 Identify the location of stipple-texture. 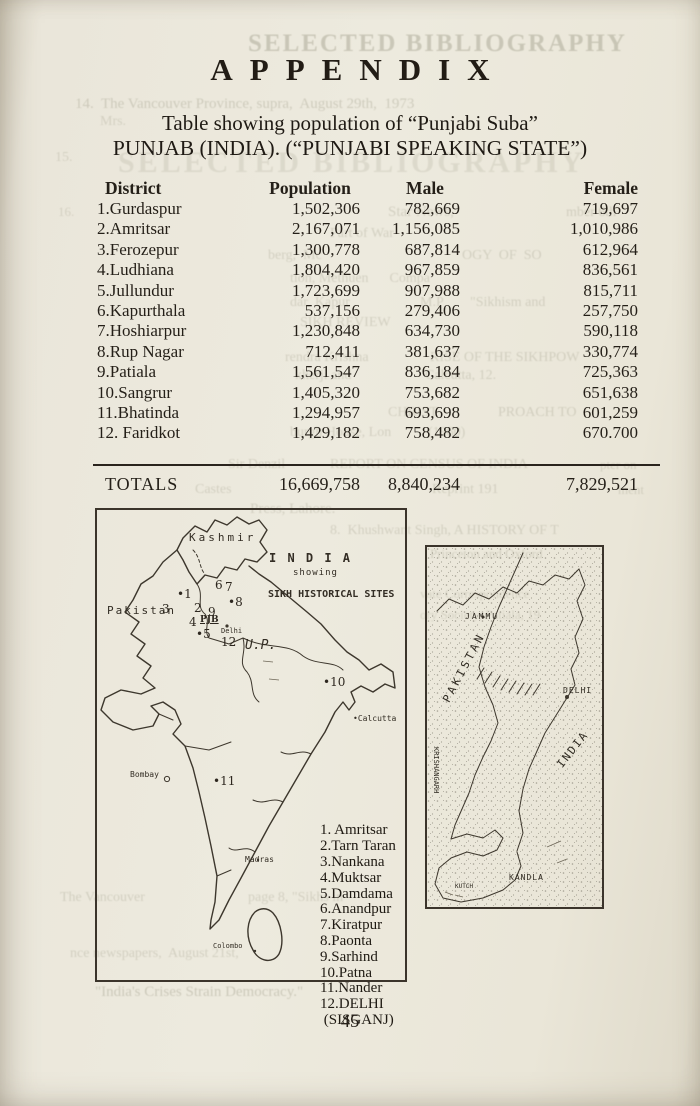
(514, 727).